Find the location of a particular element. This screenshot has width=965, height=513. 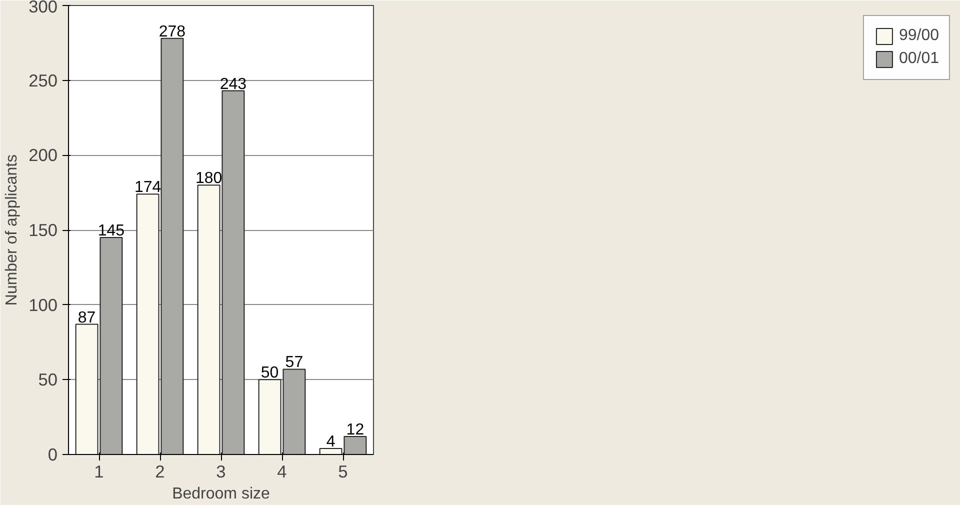

data-label: 243 is located at coordinates (233, 84).